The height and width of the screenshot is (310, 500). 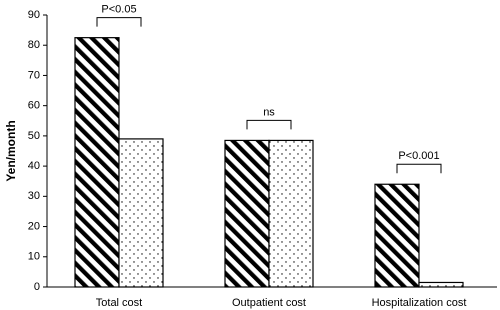 I want to click on y-tick-label: 60, so click(x=34, y=106).